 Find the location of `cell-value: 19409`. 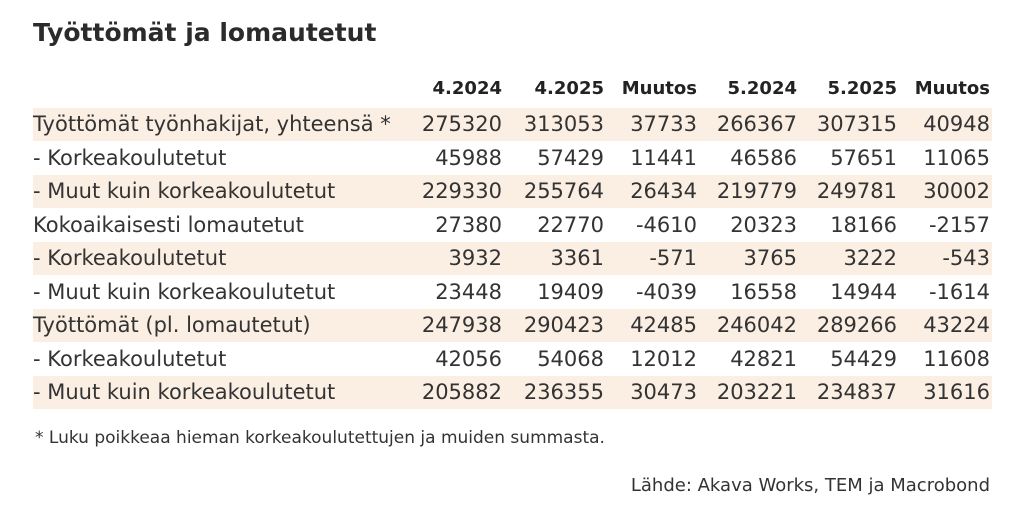

cell-value: 19409 is located at coordinates (570, 291).